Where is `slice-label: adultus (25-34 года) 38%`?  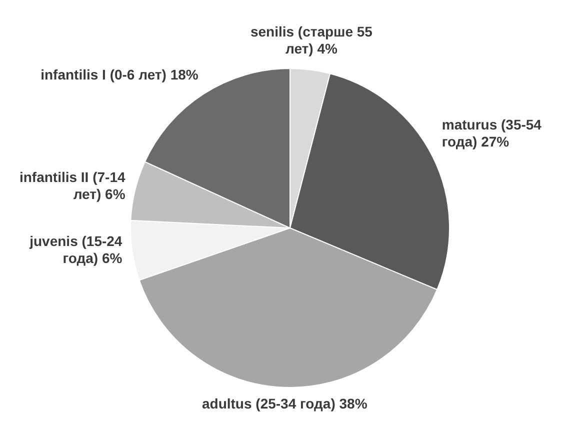
slice-label: adultus (25-34 года) 38% is located at coordinates (285, 403).